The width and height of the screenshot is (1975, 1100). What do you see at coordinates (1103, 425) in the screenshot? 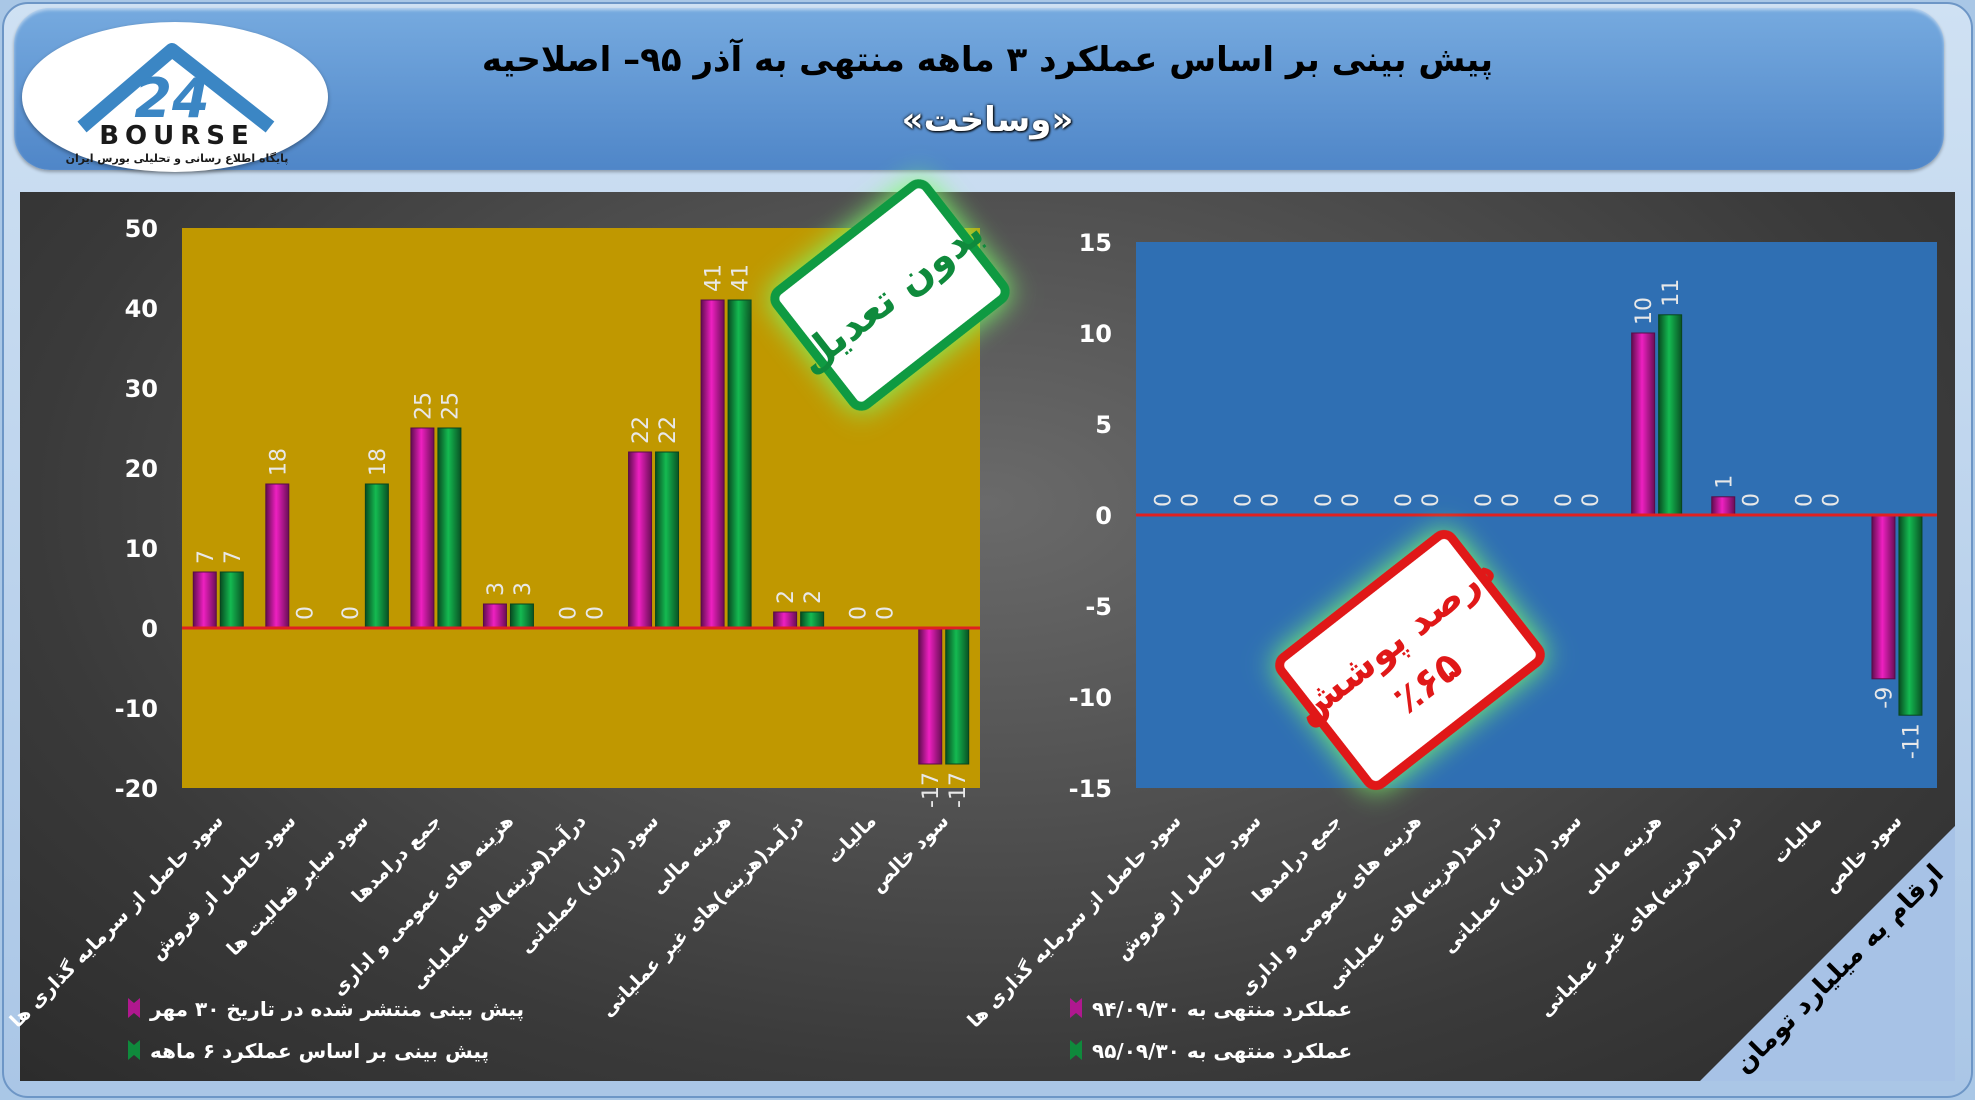
I see `y-tick-label: 5` at bounding box center [1103, 425].